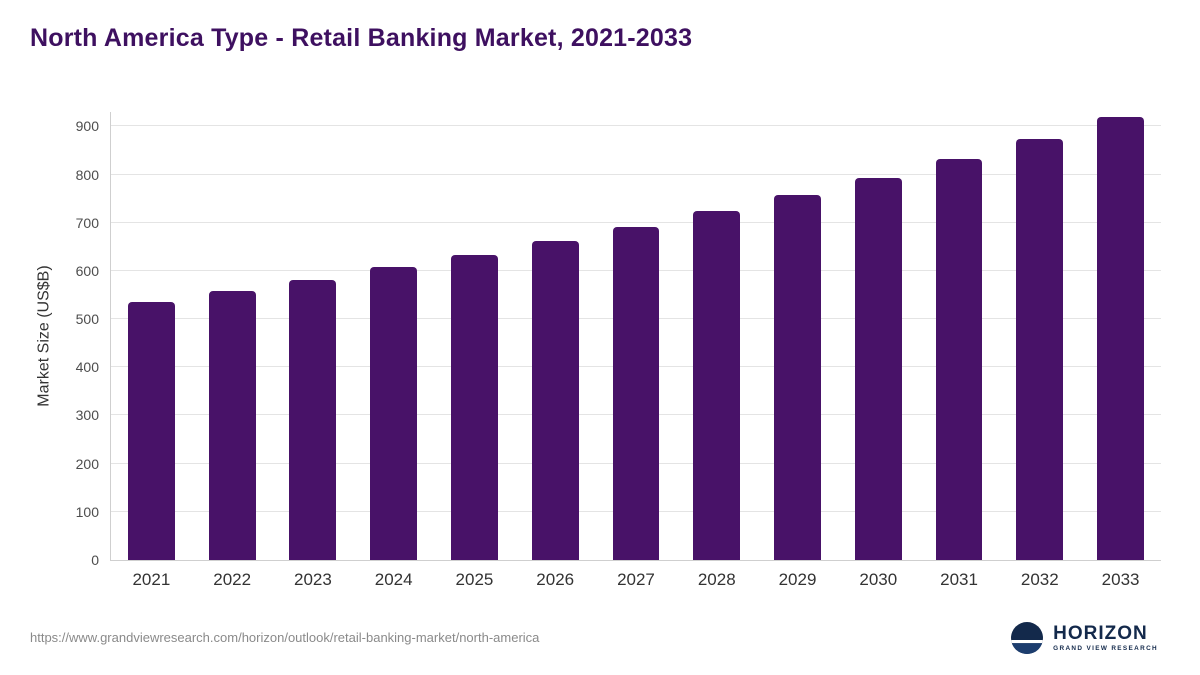 This screenshot has height=675, width=1200. Describe the element at coordinates (232, 579) in the screenshot. I see `x-tick-label-2022: 2022` at that location.